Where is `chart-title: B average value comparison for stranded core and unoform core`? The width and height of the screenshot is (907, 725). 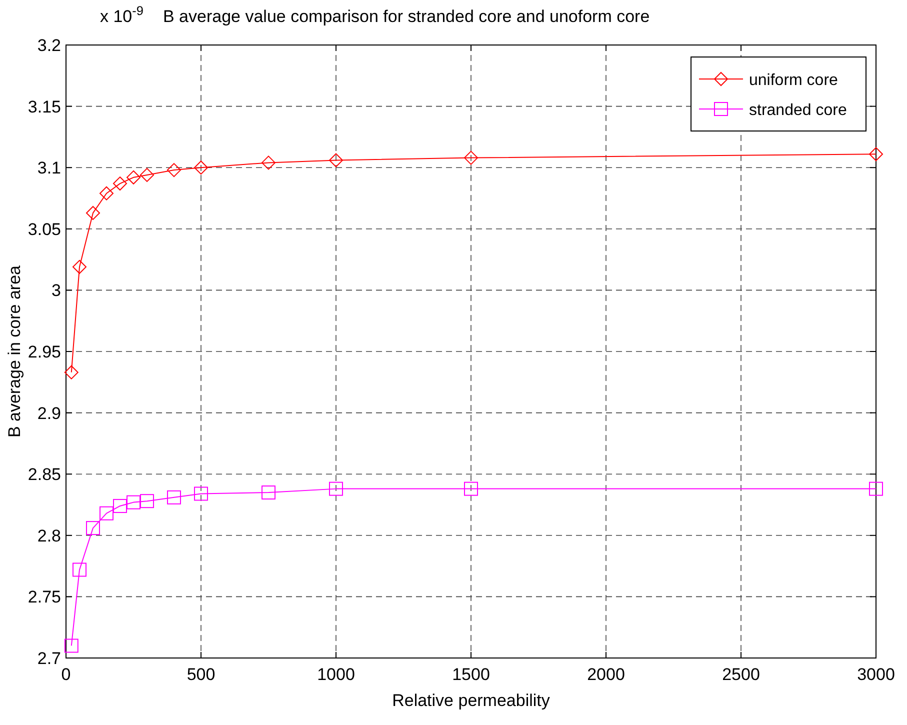 chart-title: B average value comparison for stranded core and unoform core is located at coordinates (406, 16).